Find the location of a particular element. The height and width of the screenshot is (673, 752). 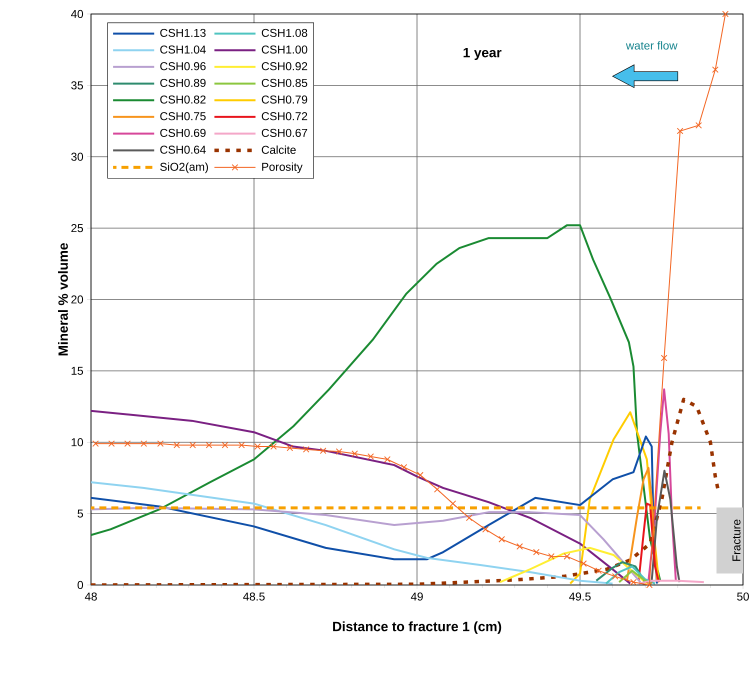

y-tick-label: 25 is located at coordinates (77, 228).